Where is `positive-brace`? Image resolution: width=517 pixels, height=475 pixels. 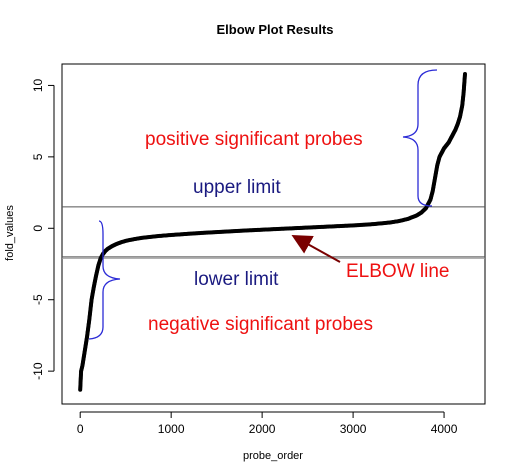
positive-brace is located at coordinates (420, 138).